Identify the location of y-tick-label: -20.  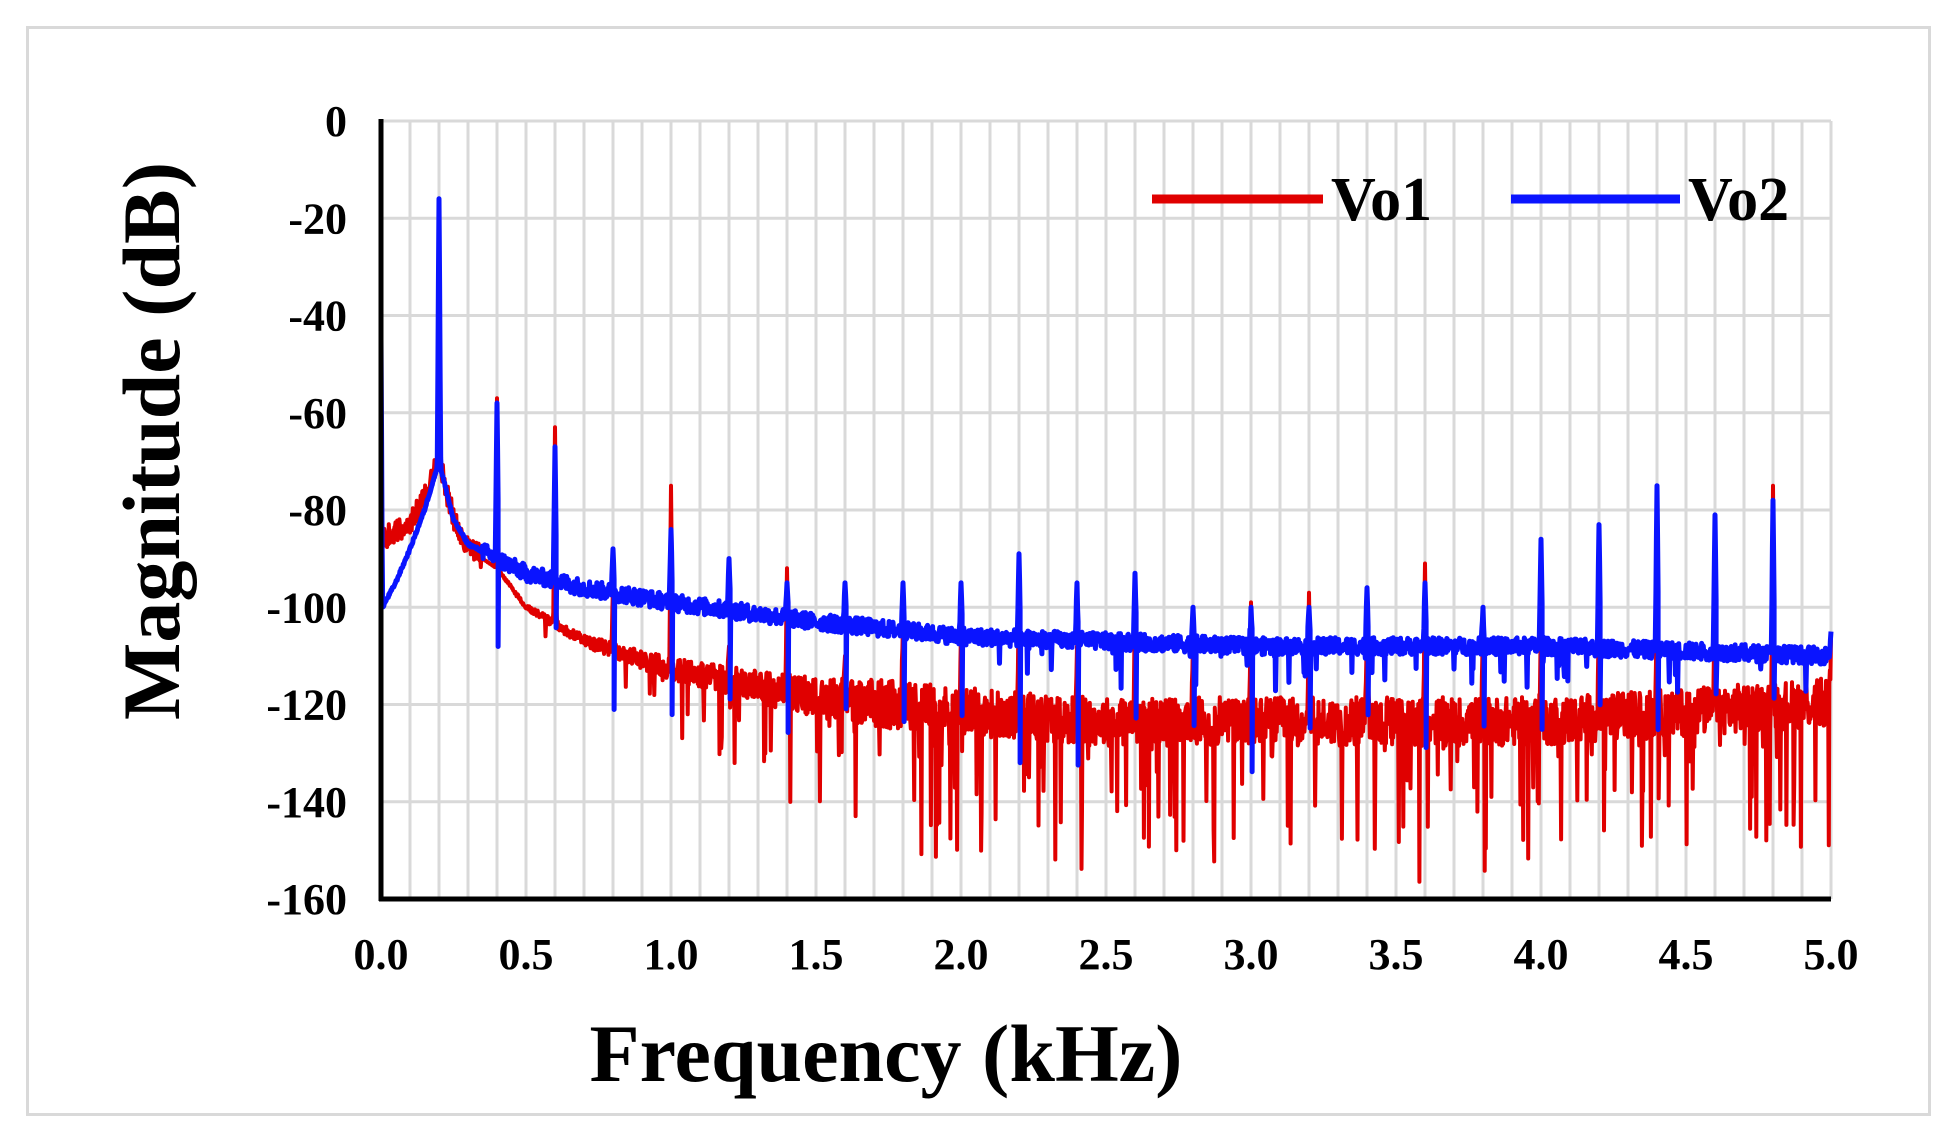
(317, 218).